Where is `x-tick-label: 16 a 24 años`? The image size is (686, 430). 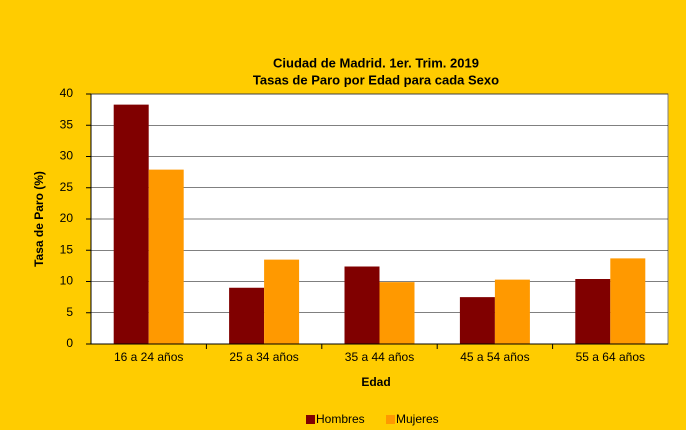 x-tick-label: 16 a 24 años is located at coordinates (148, 357).